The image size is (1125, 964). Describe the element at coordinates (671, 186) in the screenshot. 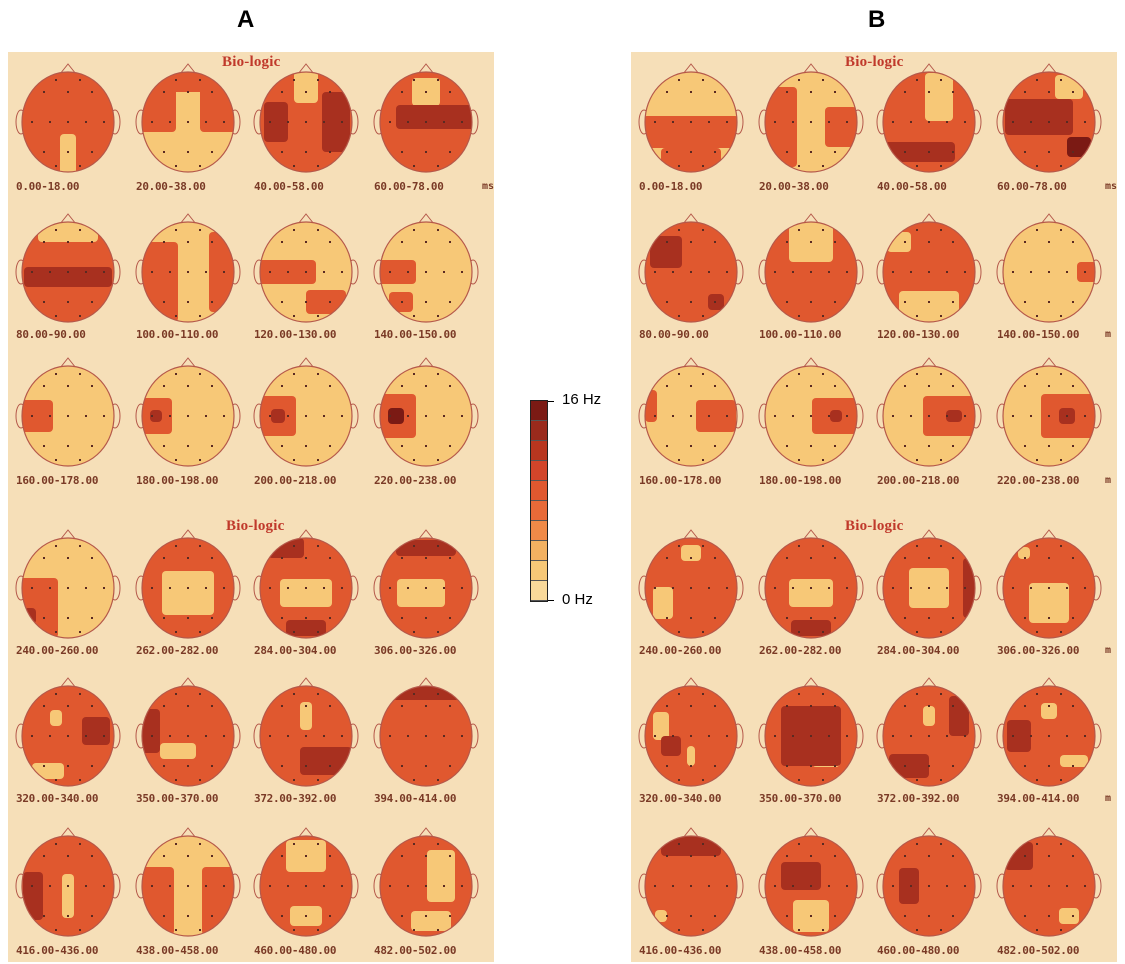

I see `time-window-label: 0.00-18.00` at that location.